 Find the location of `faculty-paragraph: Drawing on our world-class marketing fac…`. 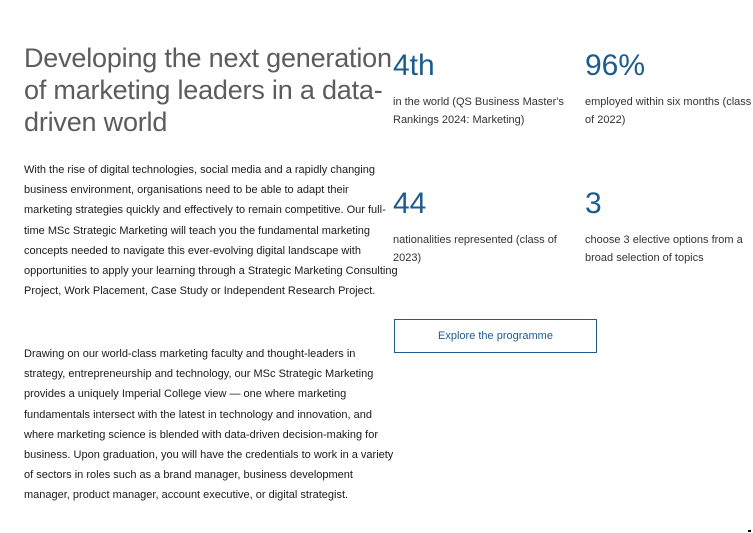

faculty-paragraph: Drawing on our world-class marketing fac… is located at coordinates (209, 425).